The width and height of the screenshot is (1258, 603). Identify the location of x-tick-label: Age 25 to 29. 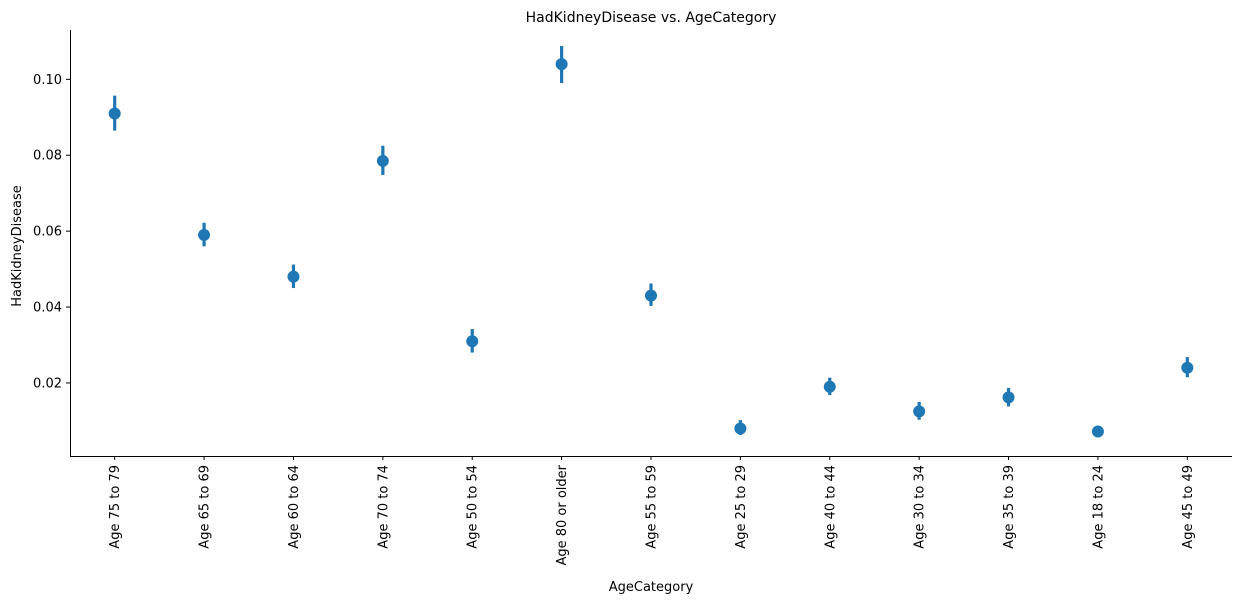
(741, 507).